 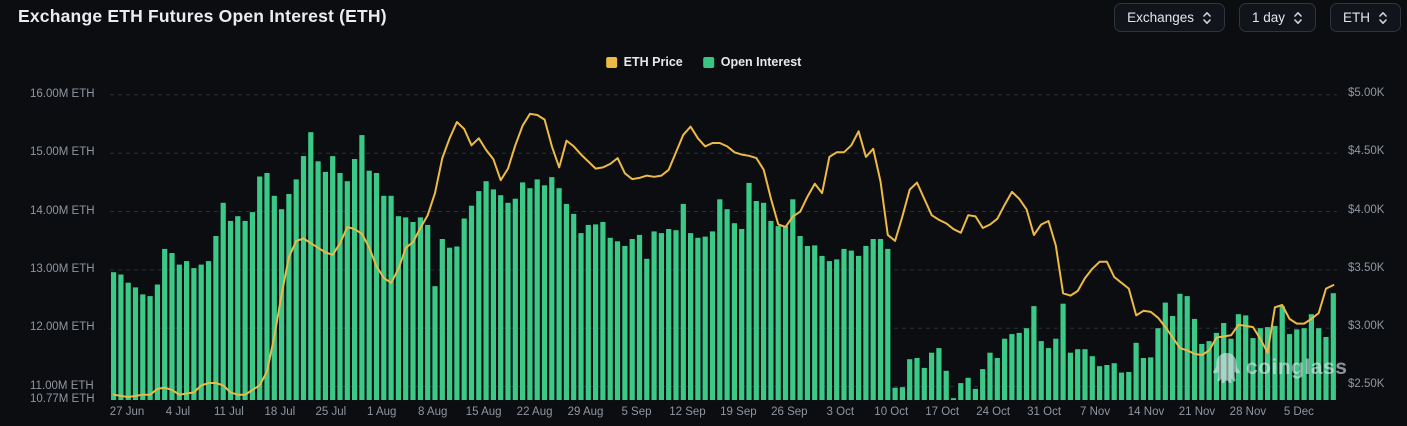 I want to click on interval-select: 1 day, so click(x=1277, y=17).